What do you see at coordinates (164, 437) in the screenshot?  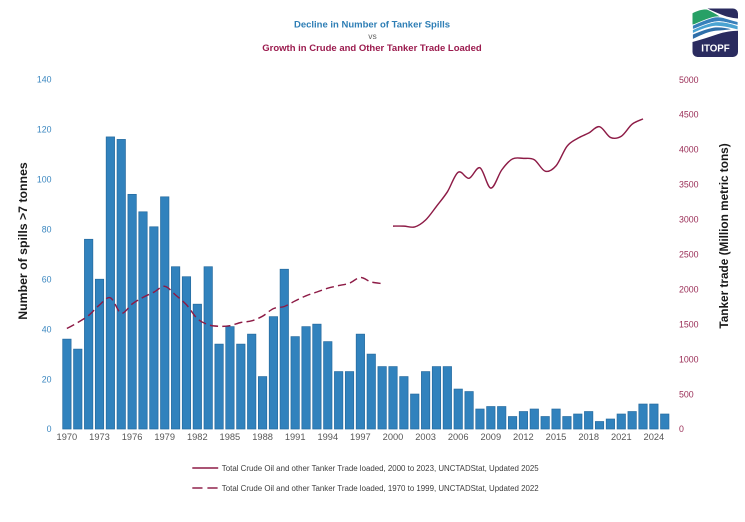 I see `svg-text: 1979` at bounding box center [164, 437].